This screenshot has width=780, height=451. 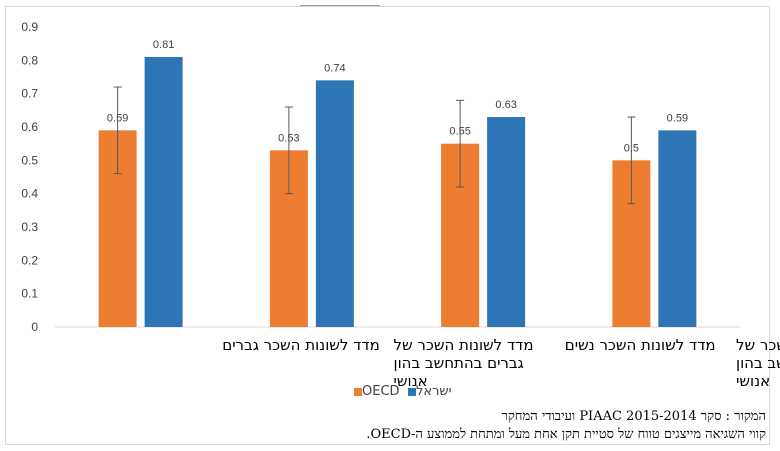 What do you see at coordinates (29, 94) in the screenshot?
I see `y-tick-label: 0.7` at bounding box center [29, 94].